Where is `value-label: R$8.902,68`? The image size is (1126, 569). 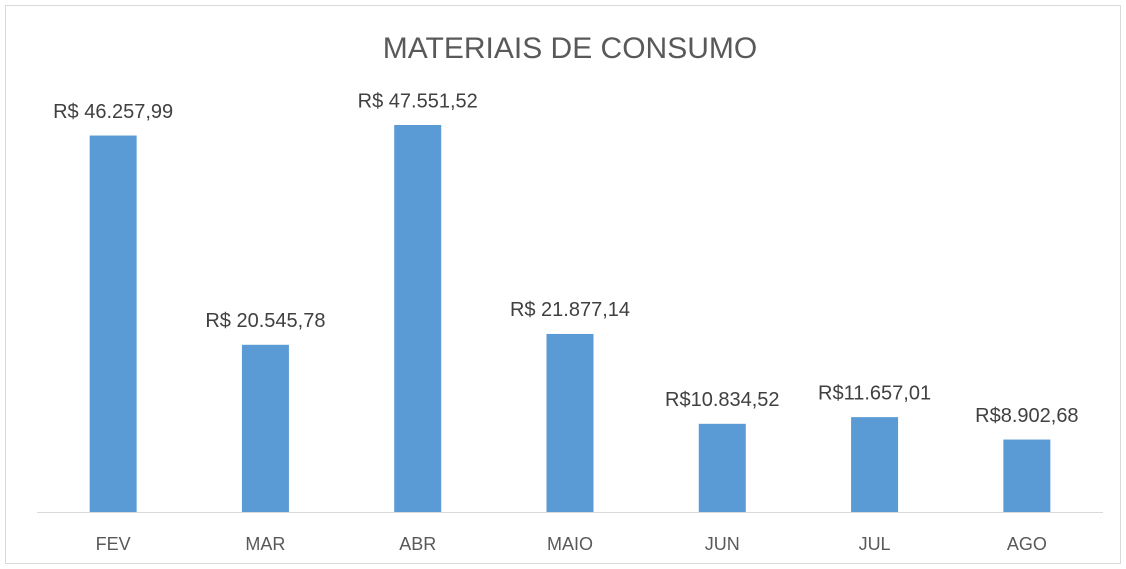
value-label: R$8.902,68 is located at coordinates (1026, 416).